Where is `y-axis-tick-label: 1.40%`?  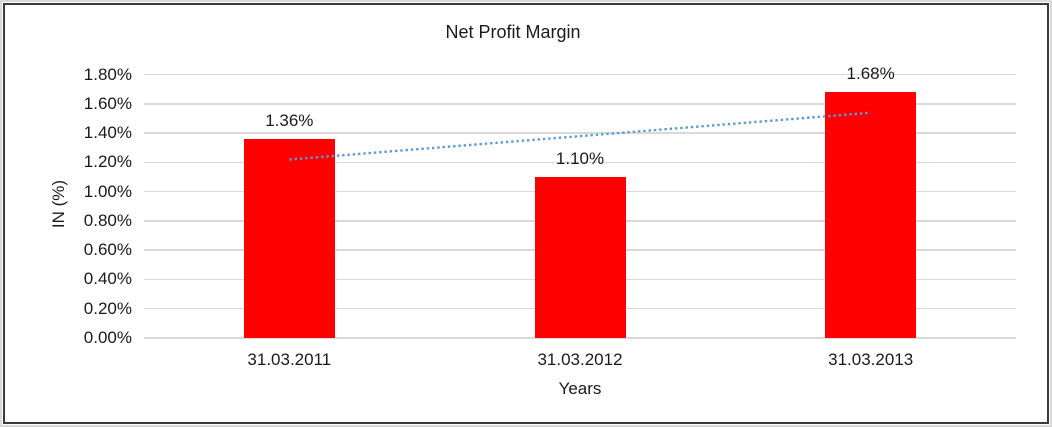
y-axis-tick-label: 1.40% is located at coordinates (107, 133).